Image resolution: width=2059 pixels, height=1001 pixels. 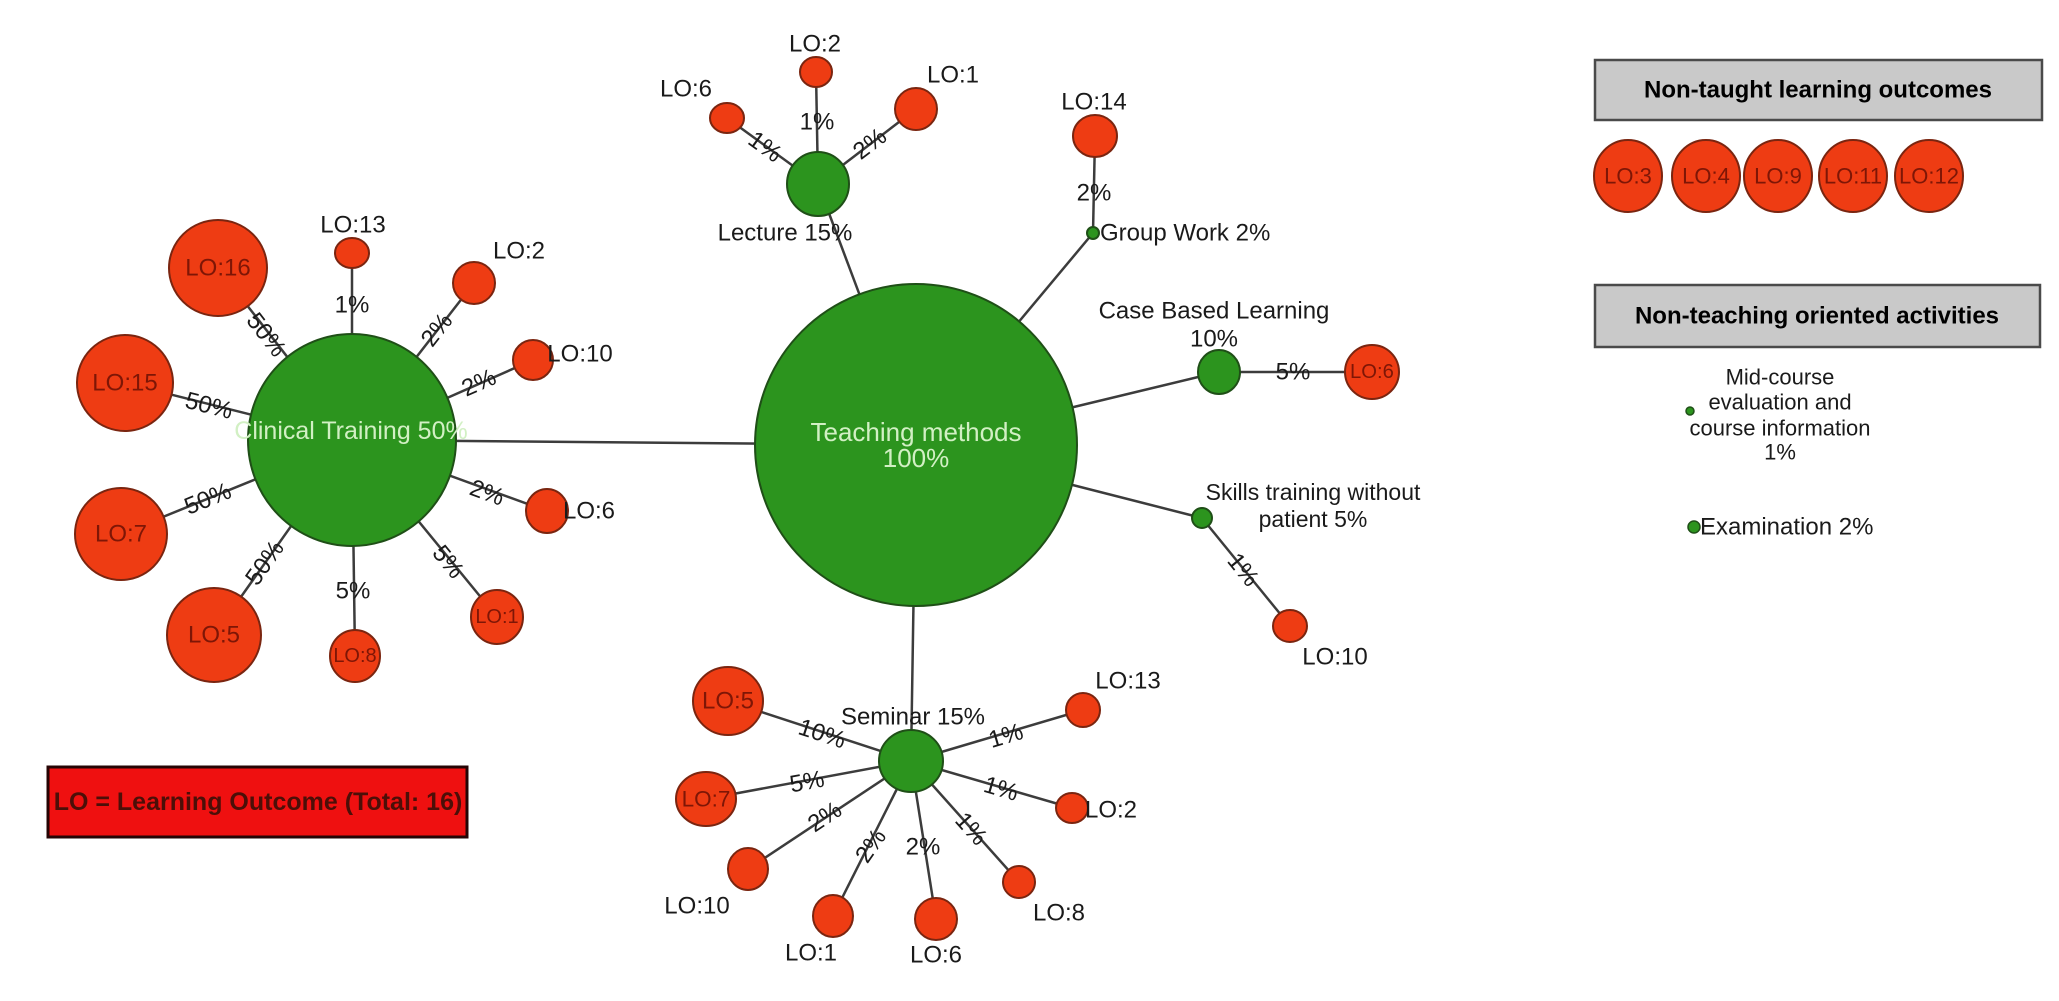 What do you see at coordinates (915, 432) in the screenshot?
I see `activity-label-teaching-1: Teaching methods` at bounding box center [915, 432].